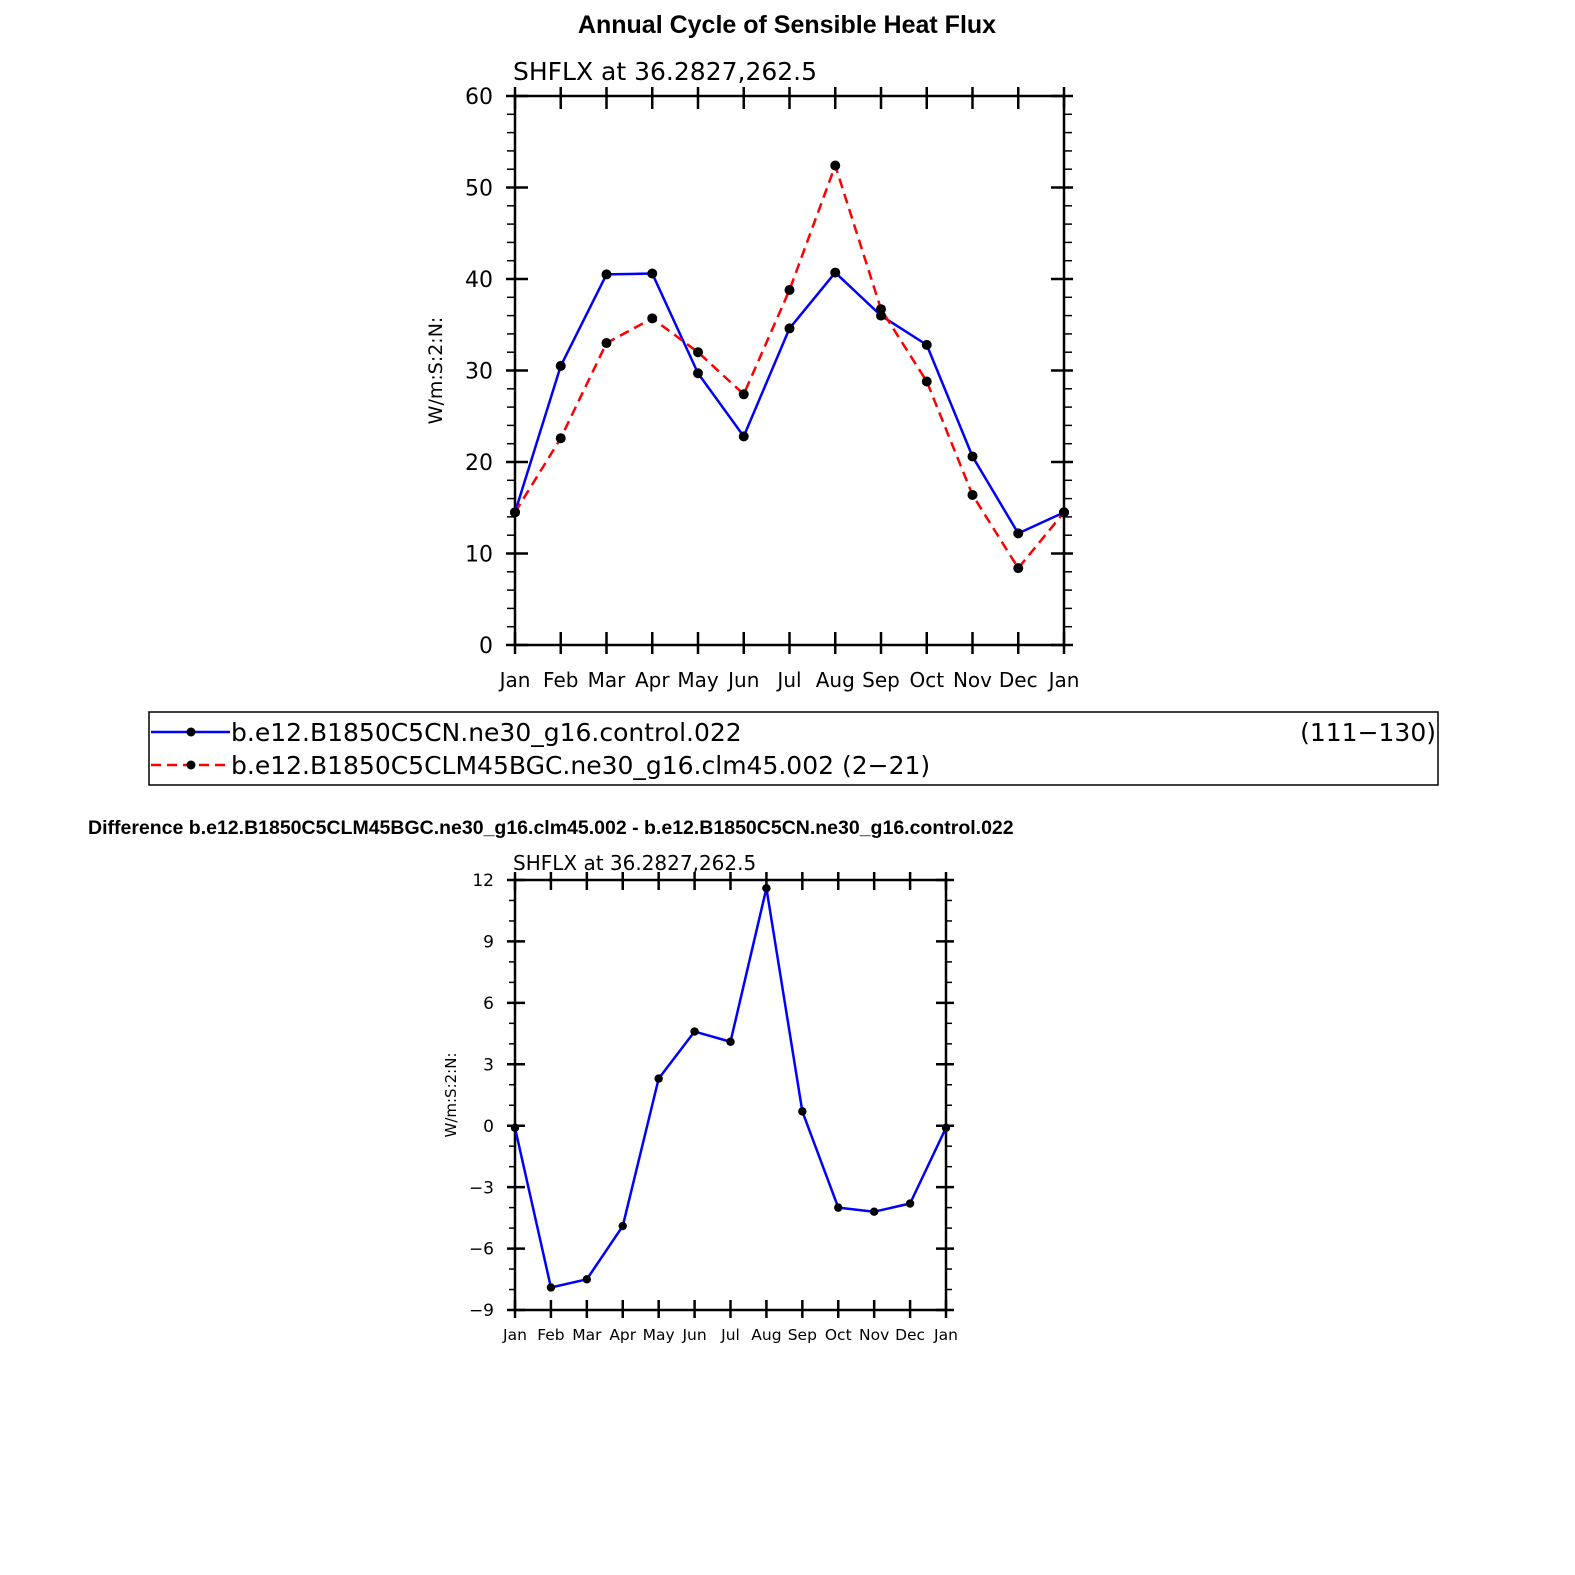 The width and height of the screenshot is (1575, 1575). I want to click on y-tick-label: 9, so click(488, 943).